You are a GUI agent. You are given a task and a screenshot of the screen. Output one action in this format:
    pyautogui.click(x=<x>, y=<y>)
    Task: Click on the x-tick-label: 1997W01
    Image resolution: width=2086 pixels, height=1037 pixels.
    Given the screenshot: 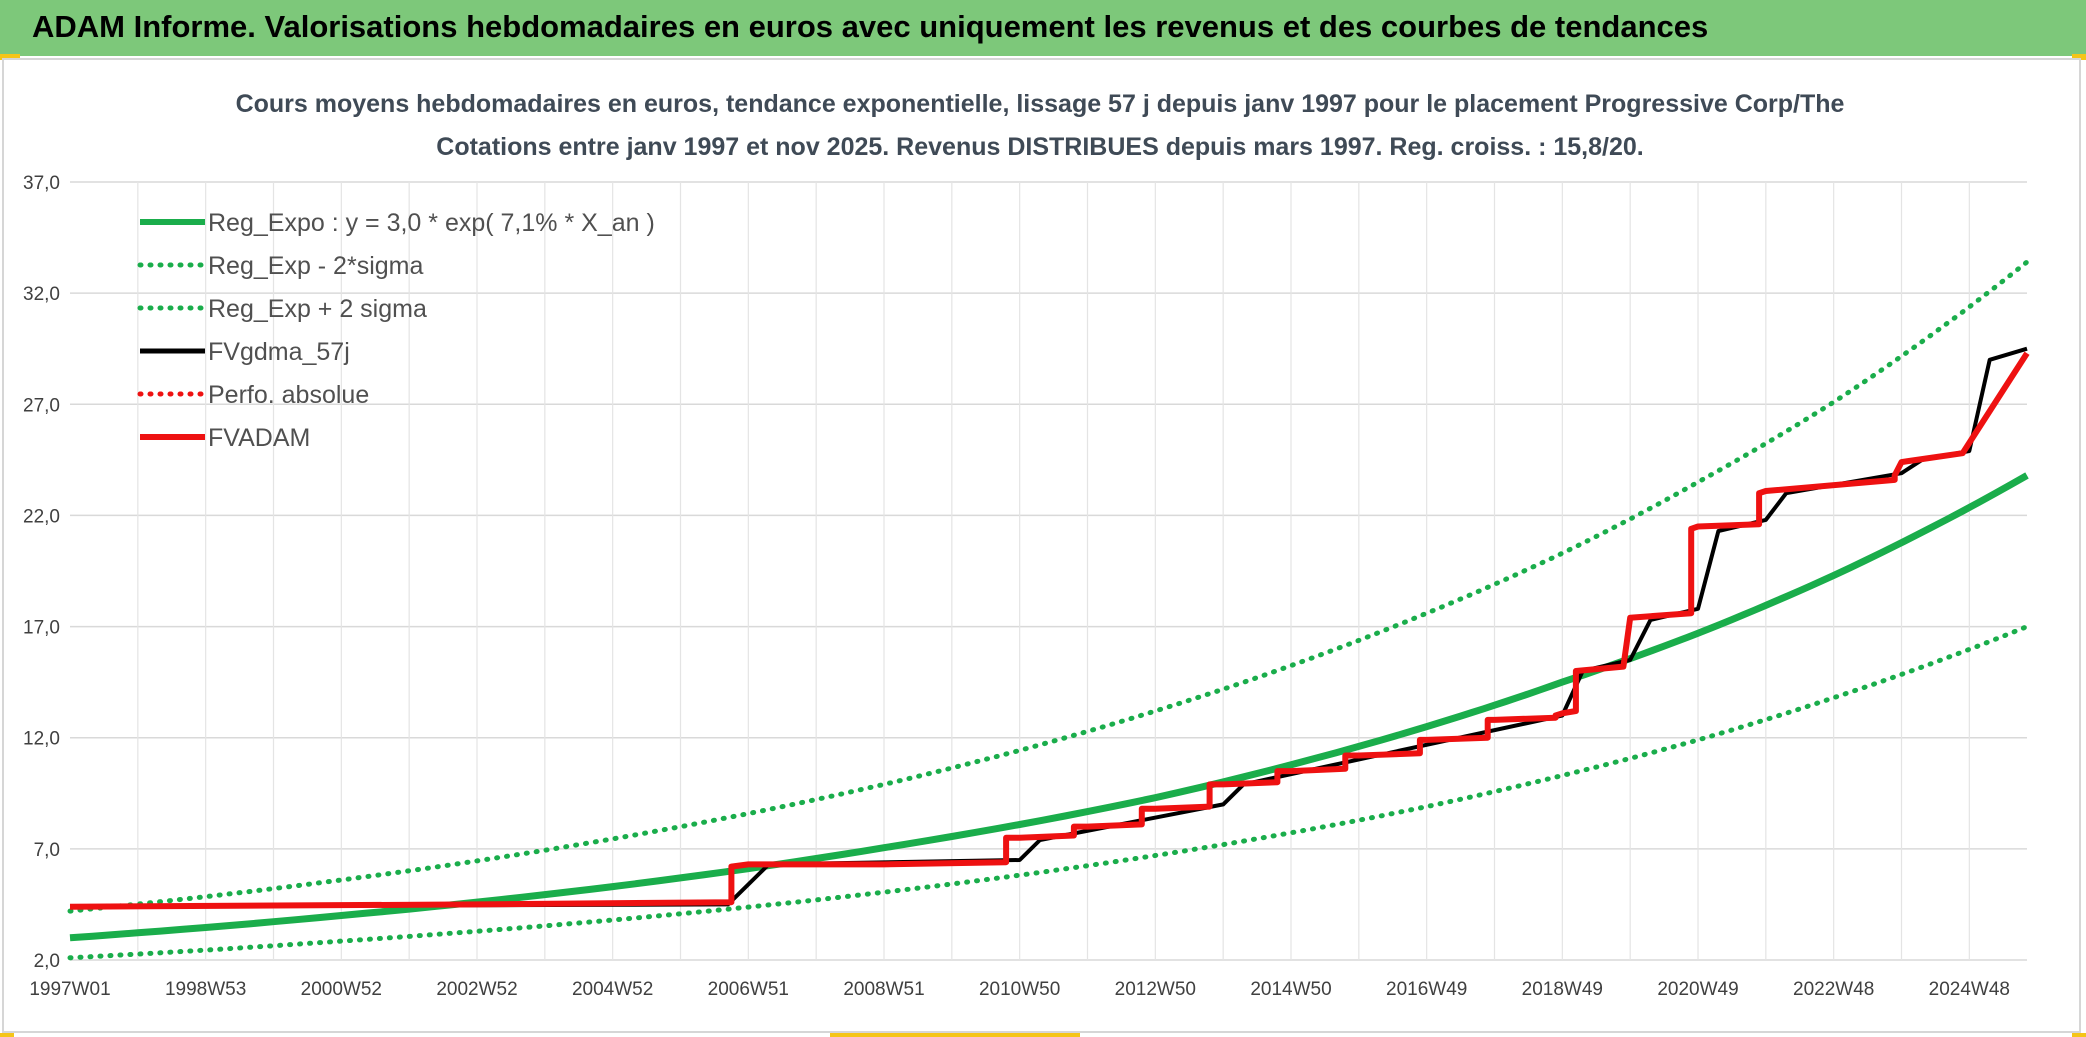 What is the action you would take?
    pyautogui.click(x=69, y=989)
    